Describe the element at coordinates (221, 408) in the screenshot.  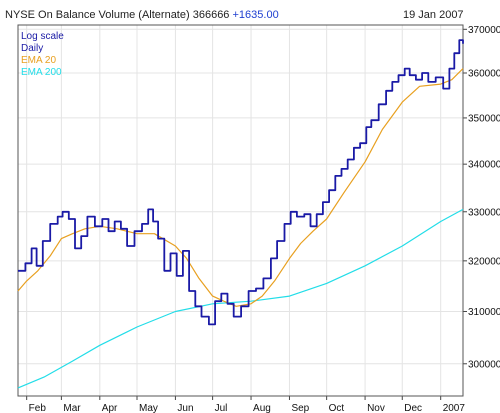
I see `x-tick-label: Jul` at that location.